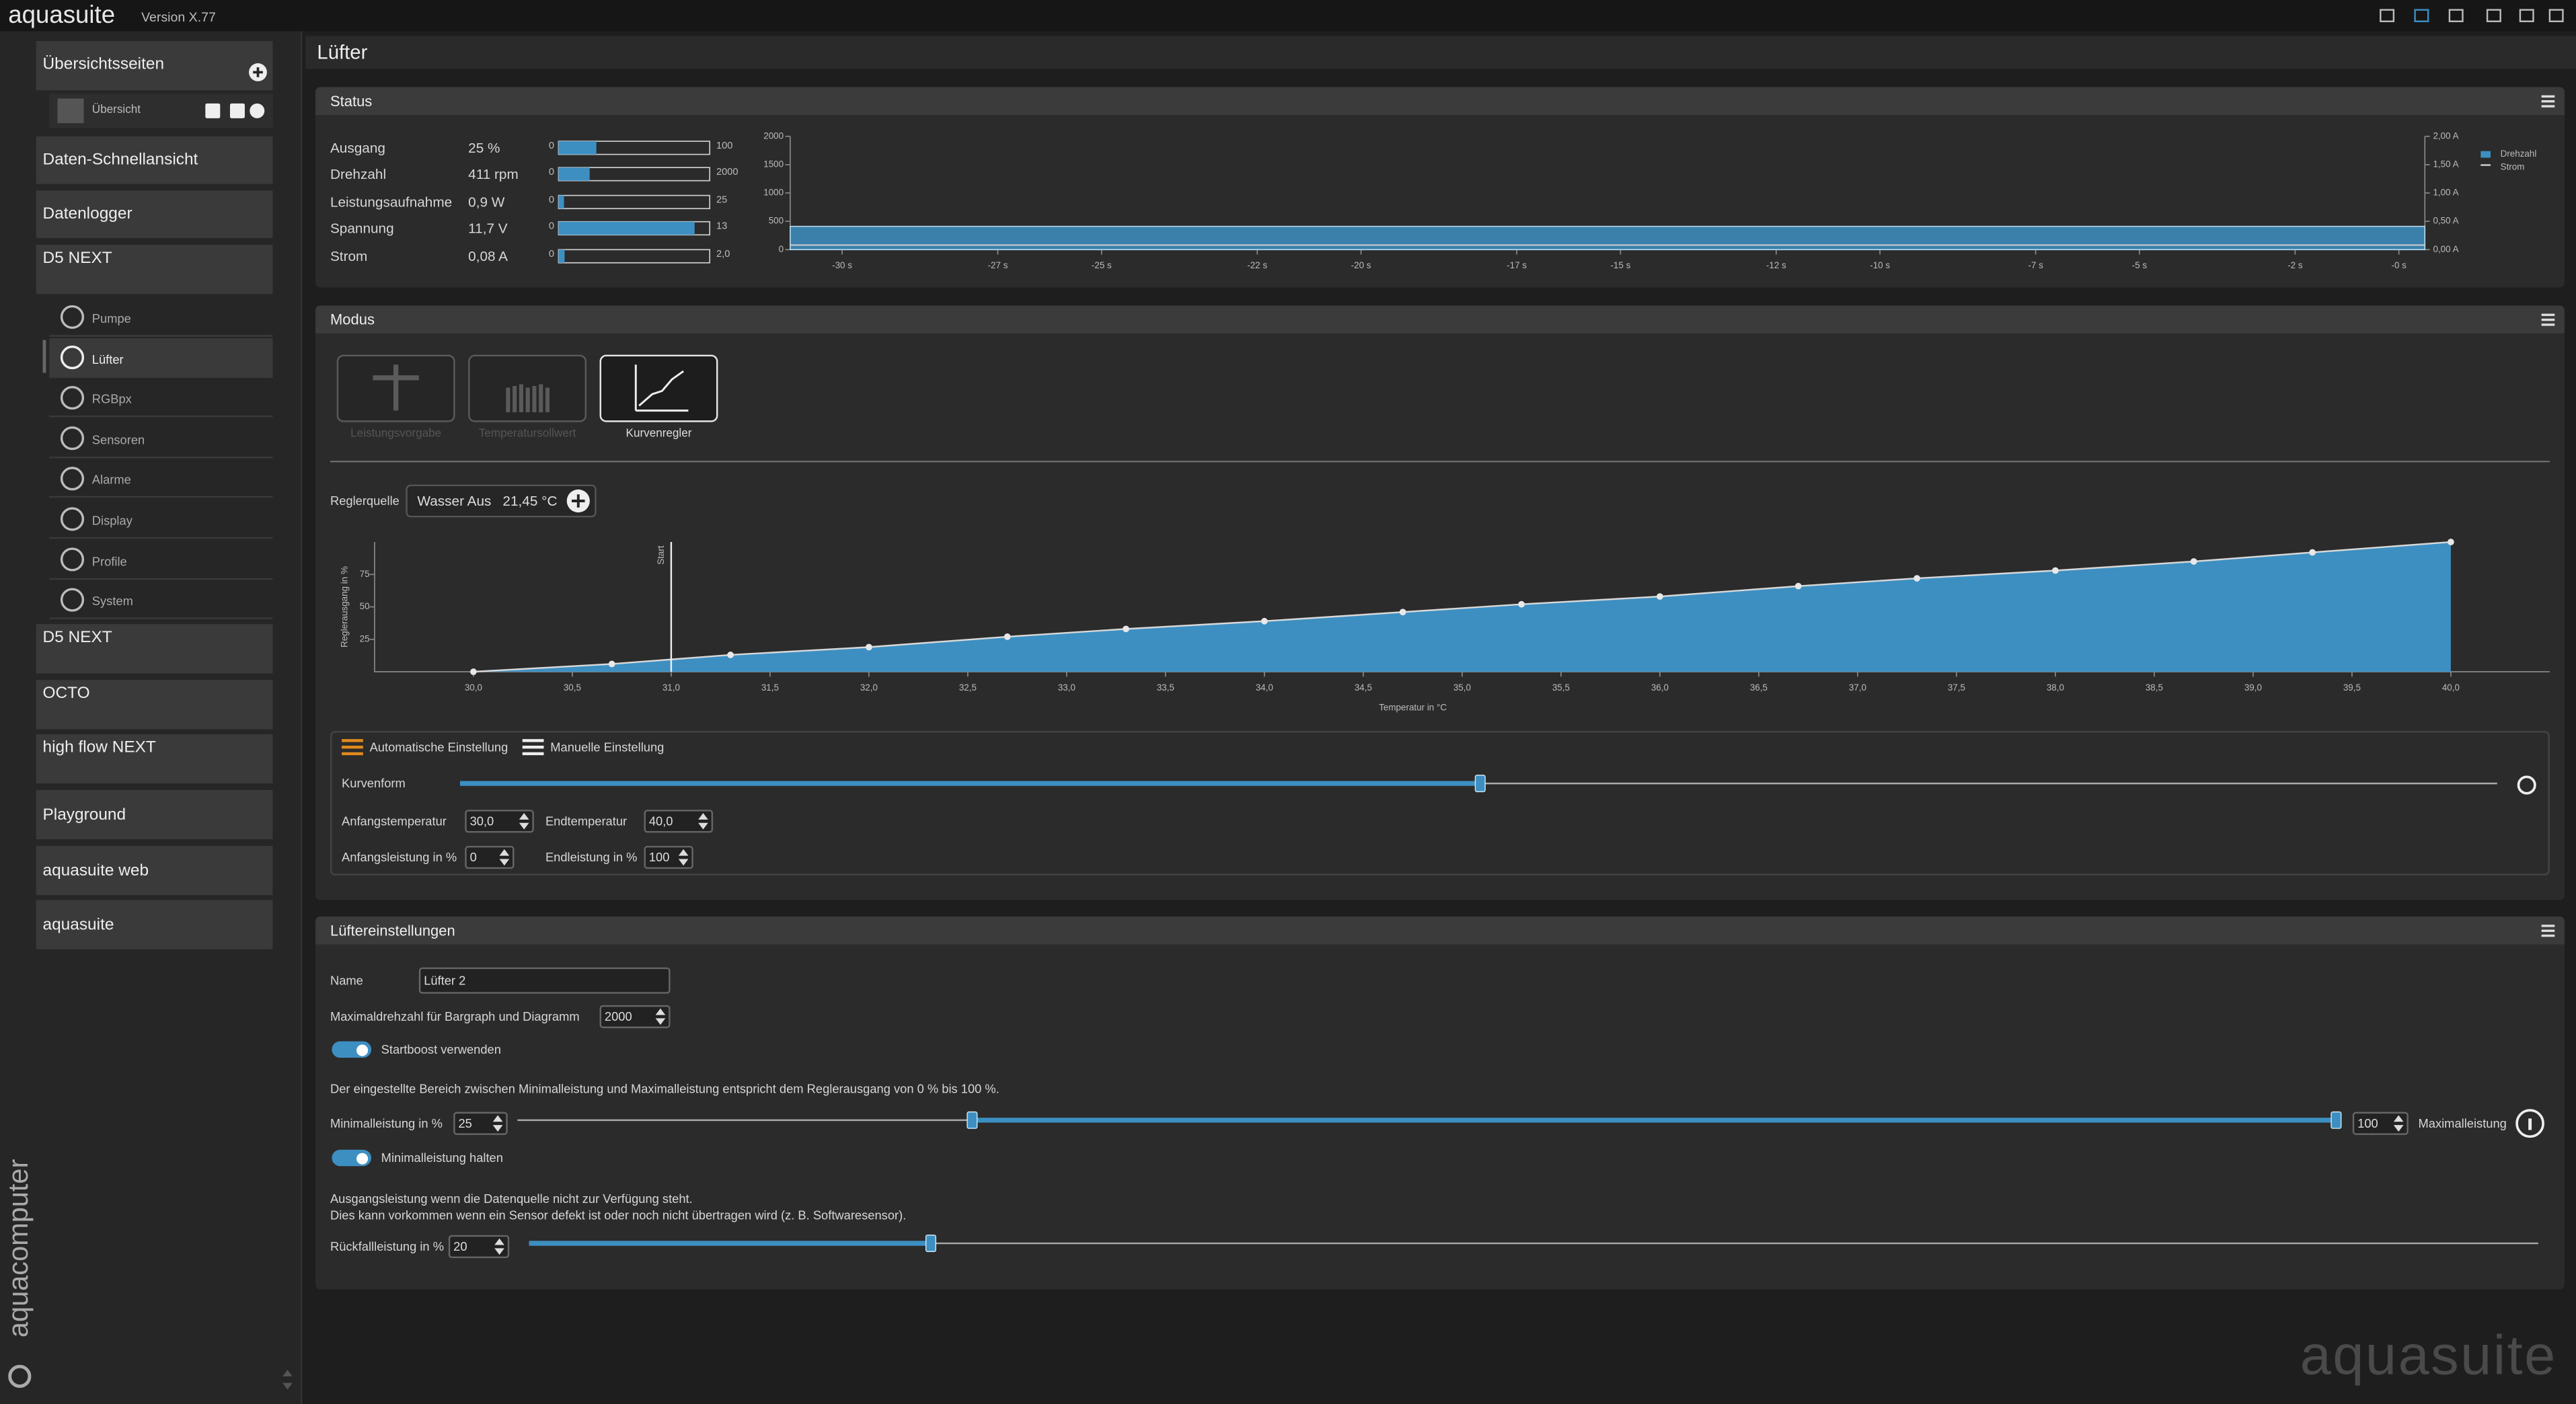  What do you see at coordinates (358, 174) in the screenshot?
I see `status-label: Drehzahl` at bounding box center [358, 174].